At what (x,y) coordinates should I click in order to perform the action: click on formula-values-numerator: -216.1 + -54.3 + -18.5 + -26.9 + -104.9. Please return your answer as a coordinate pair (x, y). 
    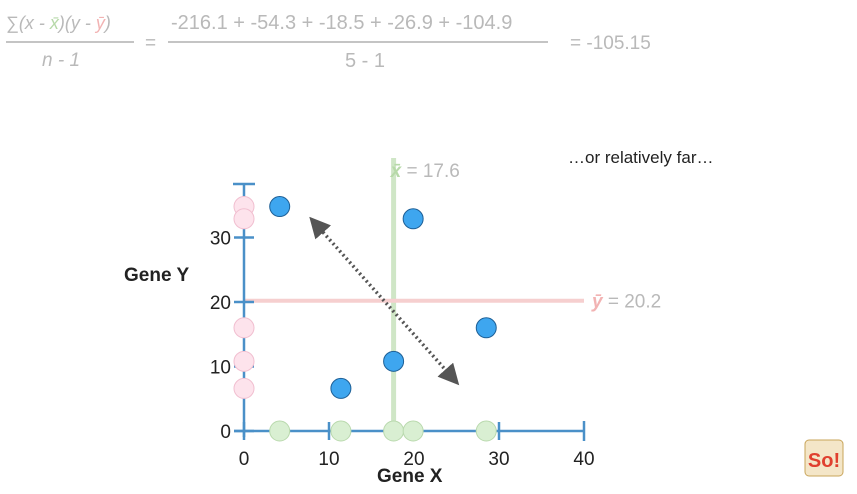
    Looking at the image, I should click on (342, 23).